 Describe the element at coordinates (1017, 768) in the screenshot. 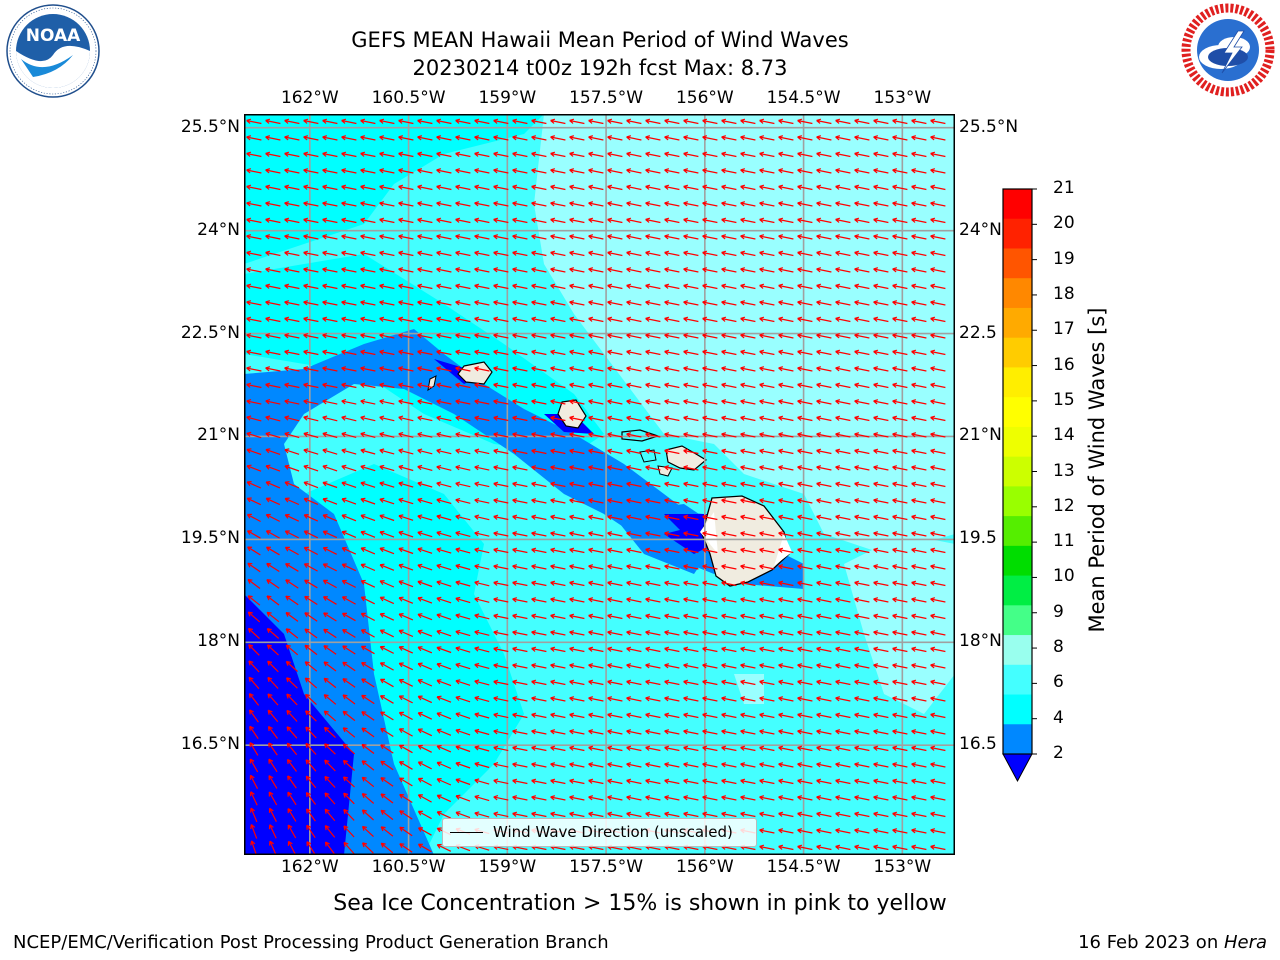

I see `colorbar-under-extension` at that location.